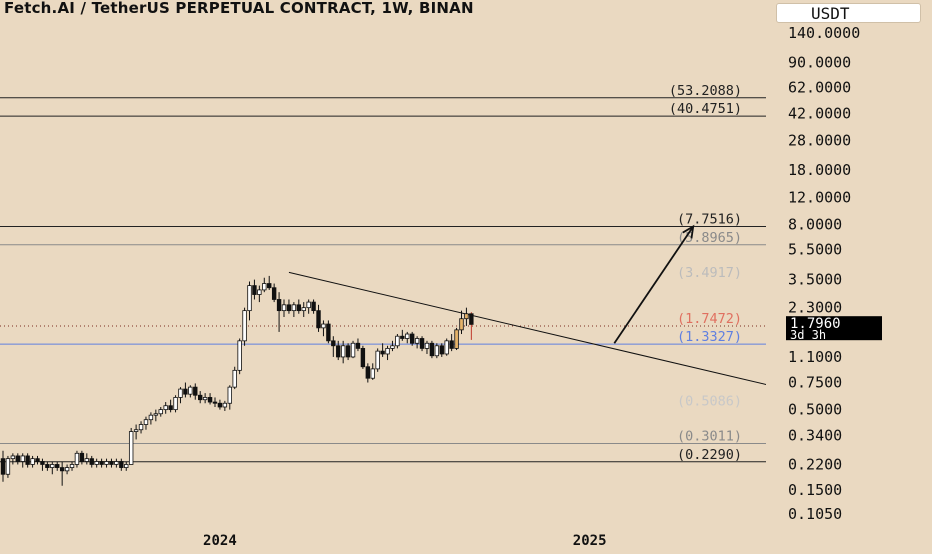 The height and width of the screenshot is (554, 932). What do you see at coordinates (709, 401) in the screenshot?
I see `level-label: (0.5086)` at bounding box center [709, 401].